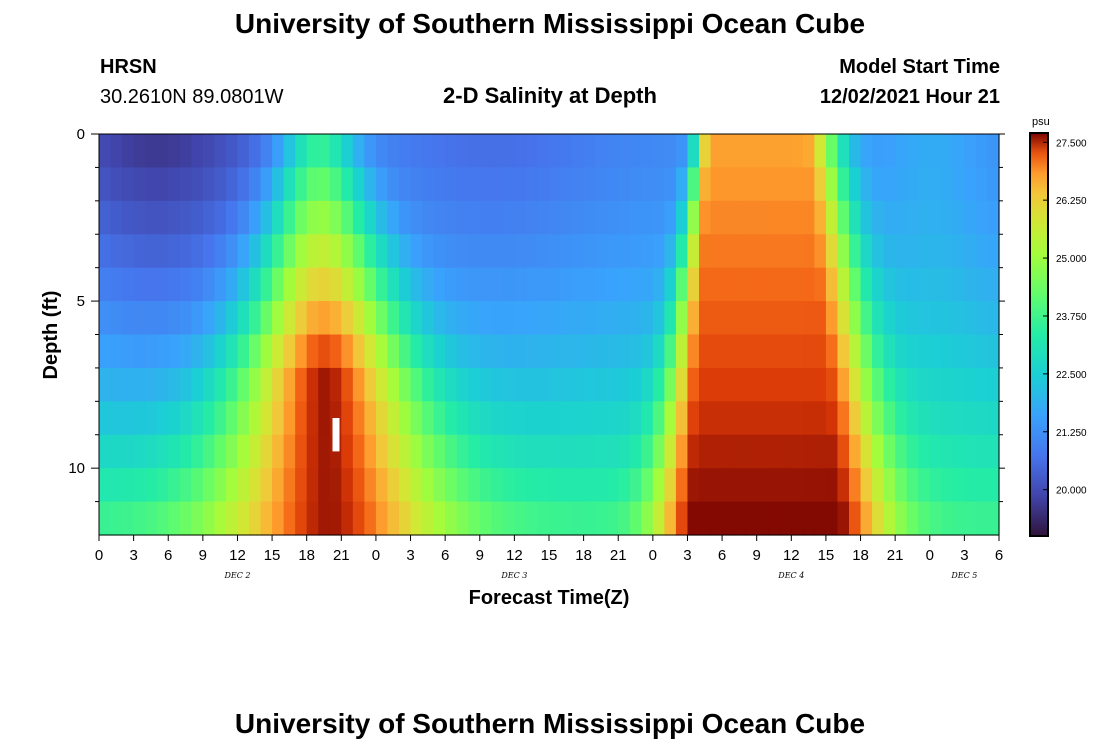 This screenshot has width=1100, height=750. I want to click on x-axis-title: Forecast Time(Z), so click(549, 598).